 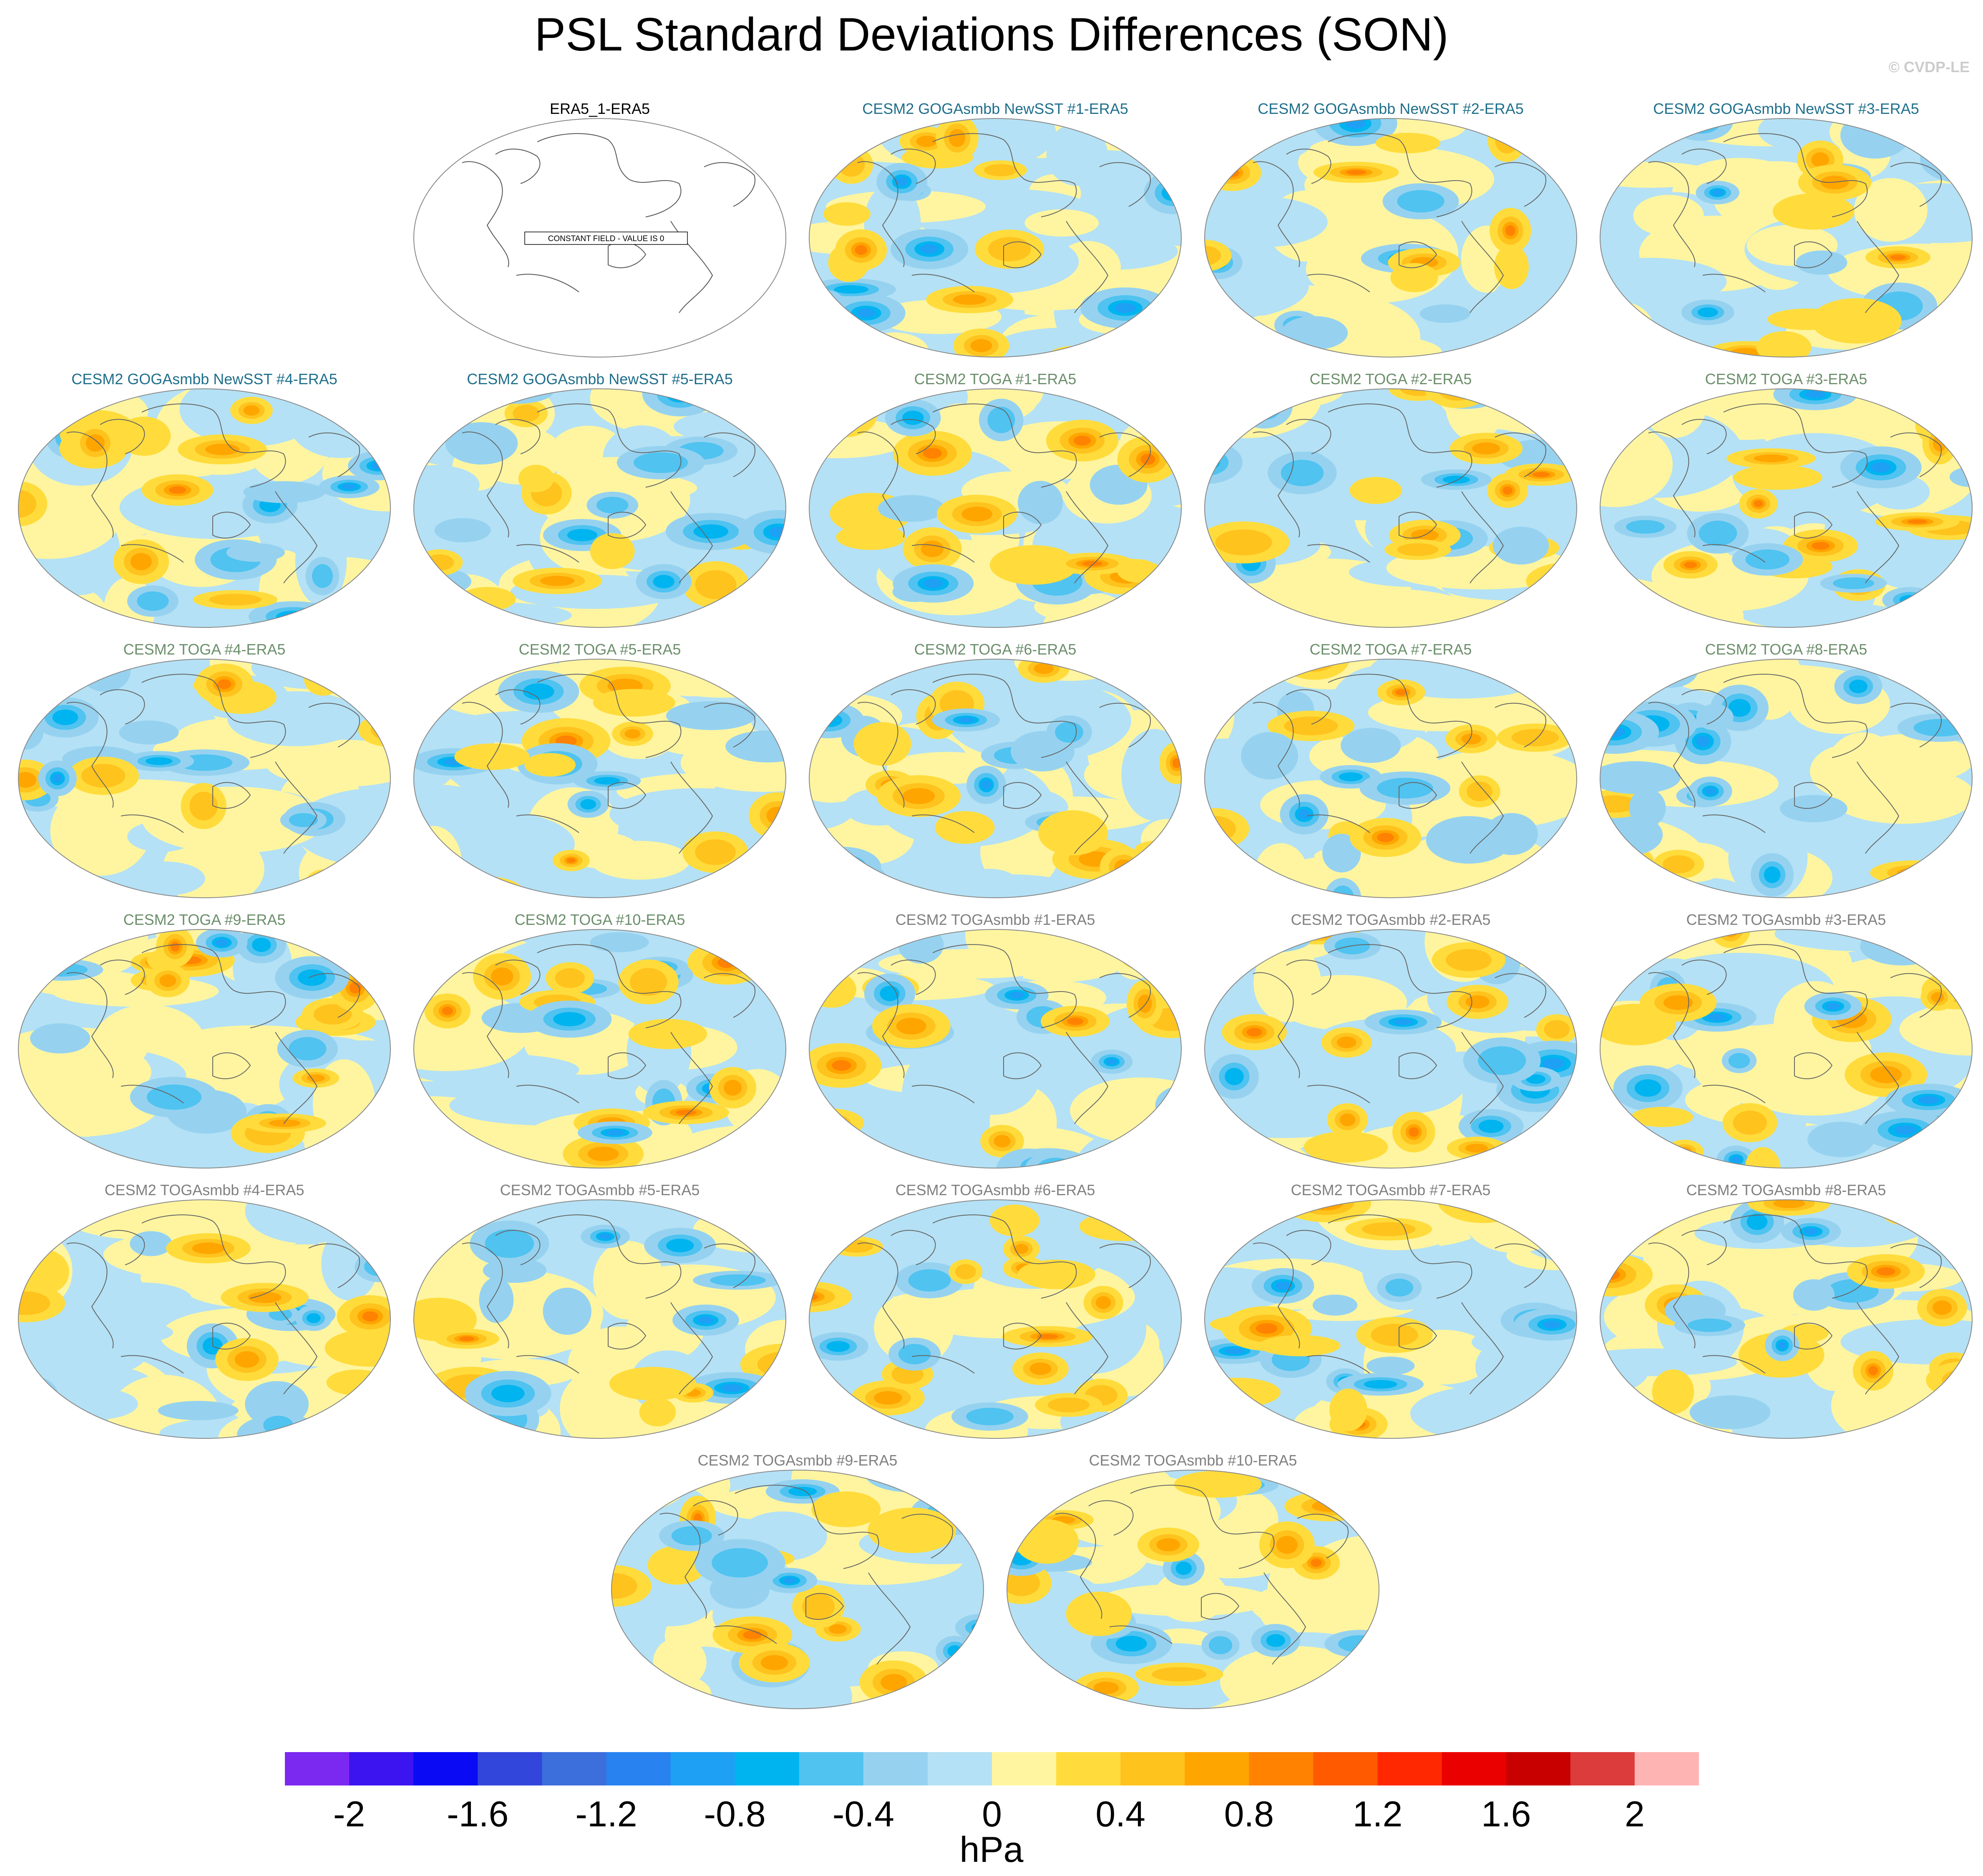 What do you see at coordinates (1634, 1814) in the screenshot?
I see `colorbar-tick-label: 2` at bounding box center [1634, 1814].